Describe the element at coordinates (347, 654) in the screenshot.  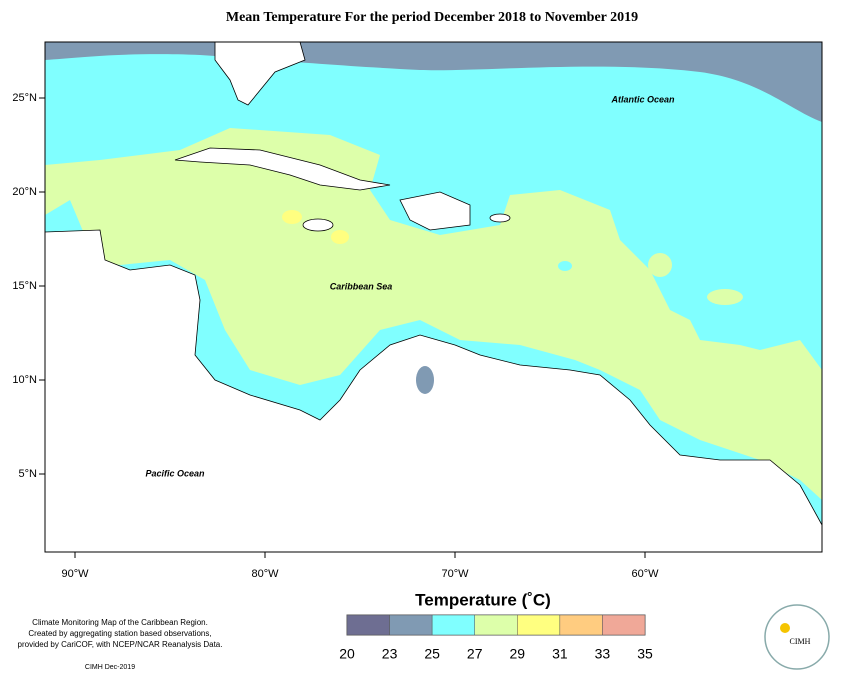
I see `legend-tick: 20` at that location.